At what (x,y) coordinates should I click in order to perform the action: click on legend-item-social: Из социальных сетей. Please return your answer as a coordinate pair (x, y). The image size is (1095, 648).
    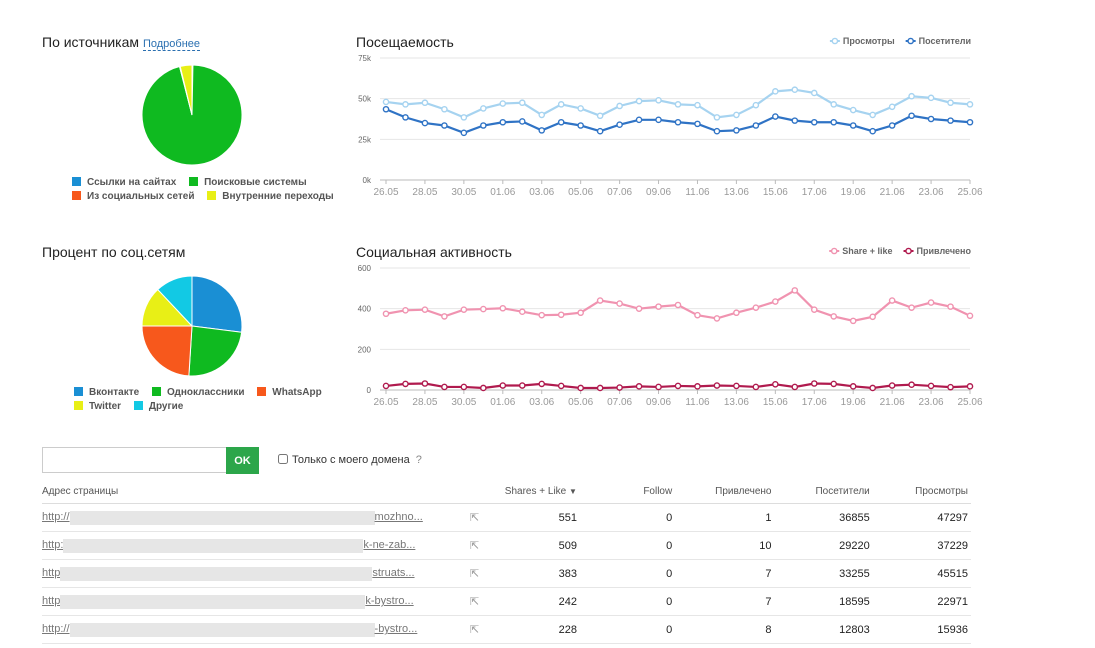
    Looking at the image, I should click on (133, 196).